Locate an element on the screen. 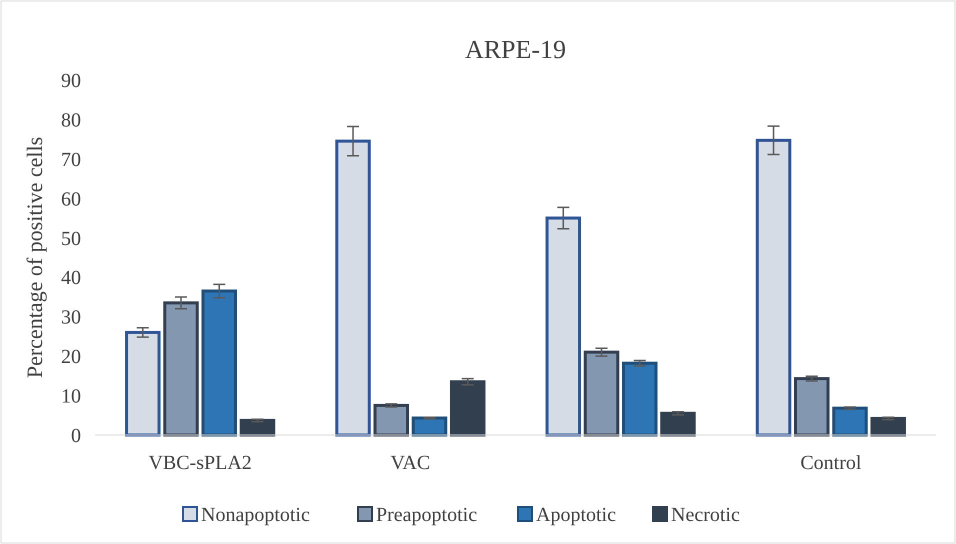  legend-label: Preapoptotic is located at coordinates (427, 515).